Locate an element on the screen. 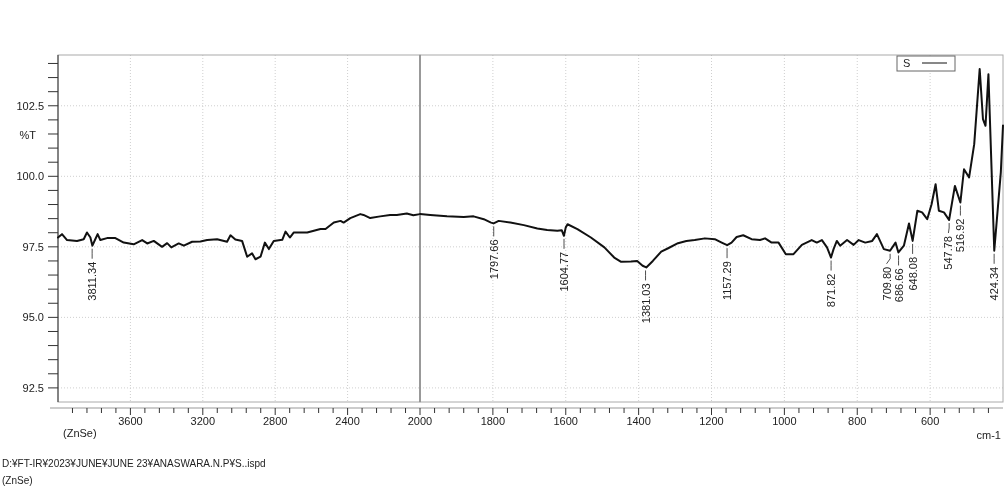  legend-label: S is located at coordinates (907, 63).